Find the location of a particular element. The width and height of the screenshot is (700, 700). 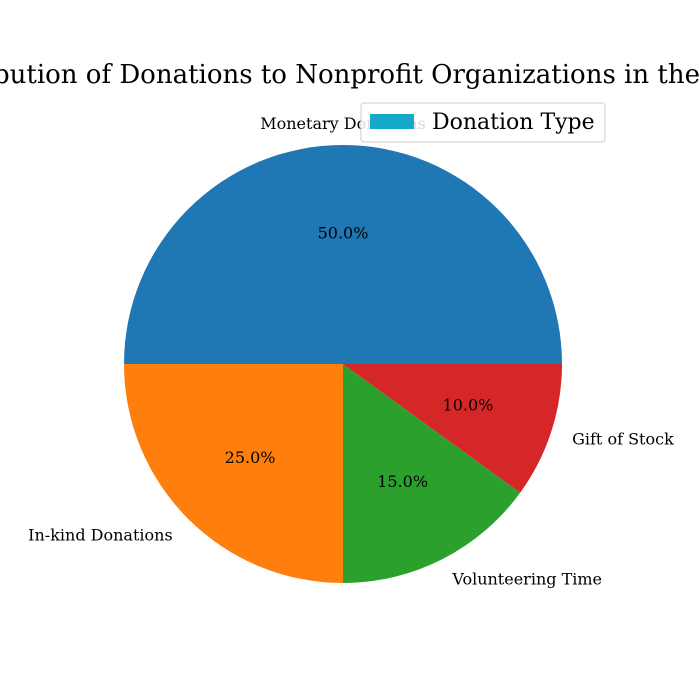

legend: Donation Type is located at coordinates (483, 122).